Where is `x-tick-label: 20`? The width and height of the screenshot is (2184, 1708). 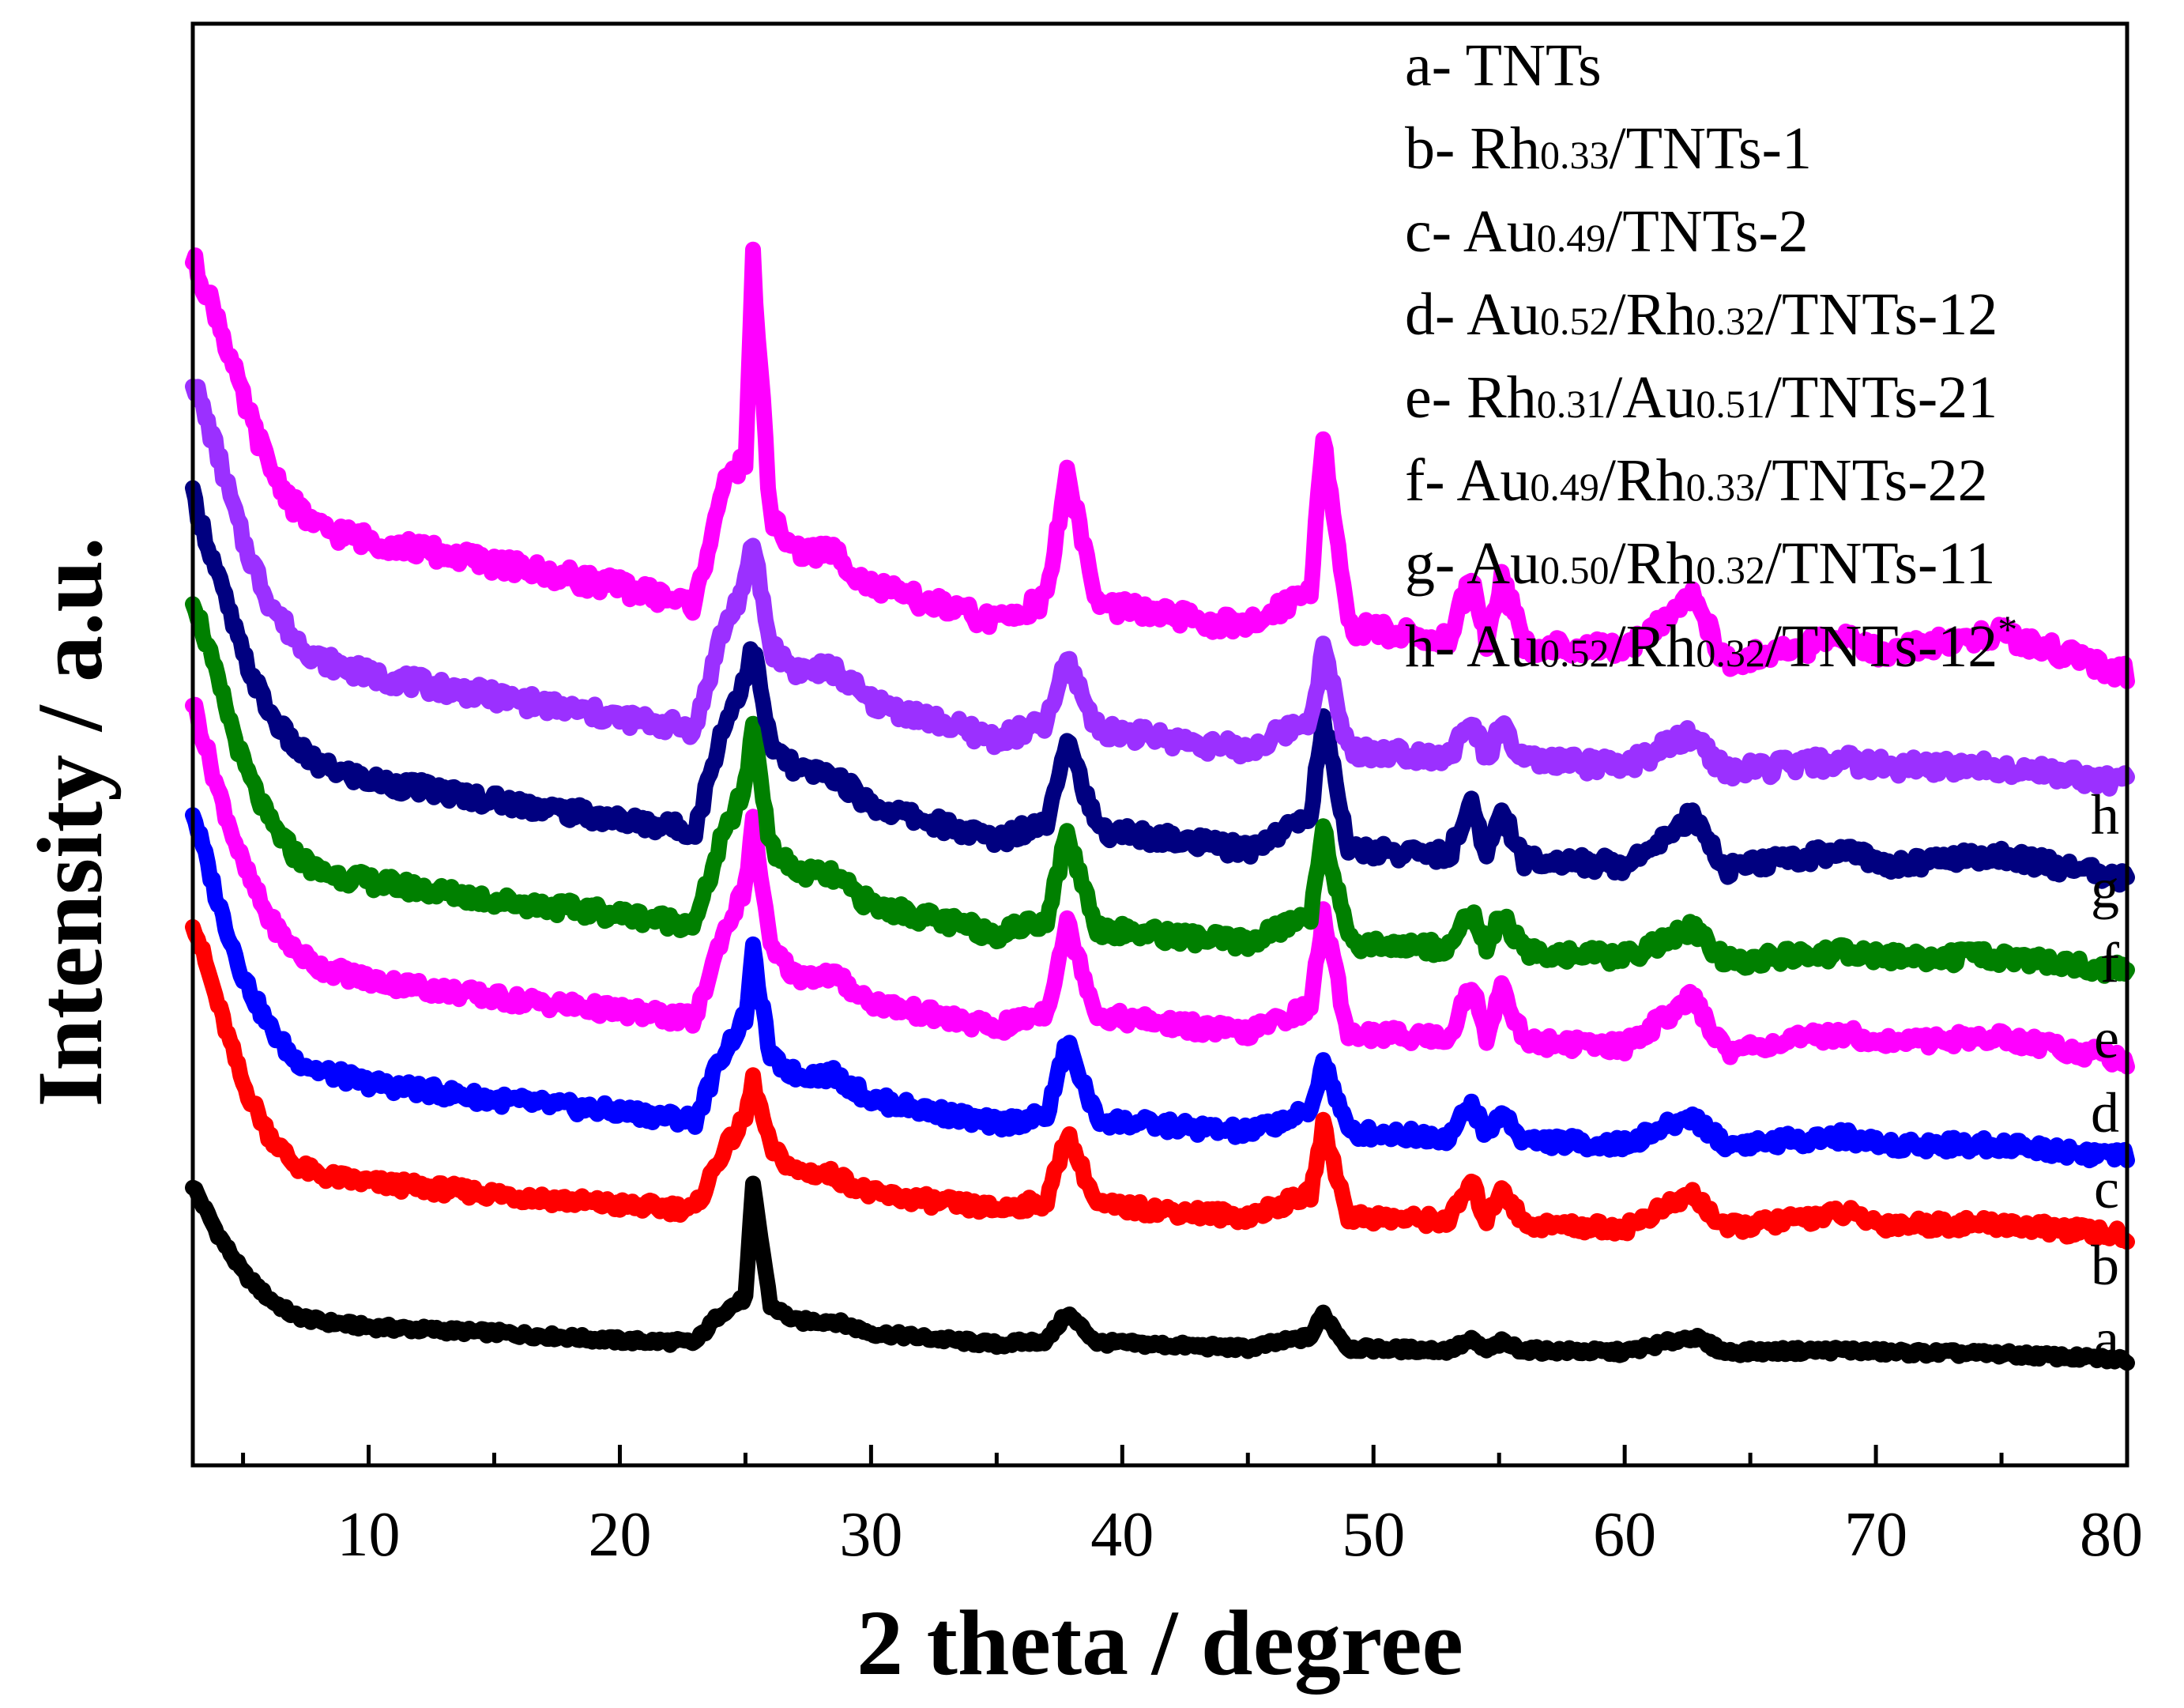 x-tick-label: 20 is located at coordinates (619, 1535).